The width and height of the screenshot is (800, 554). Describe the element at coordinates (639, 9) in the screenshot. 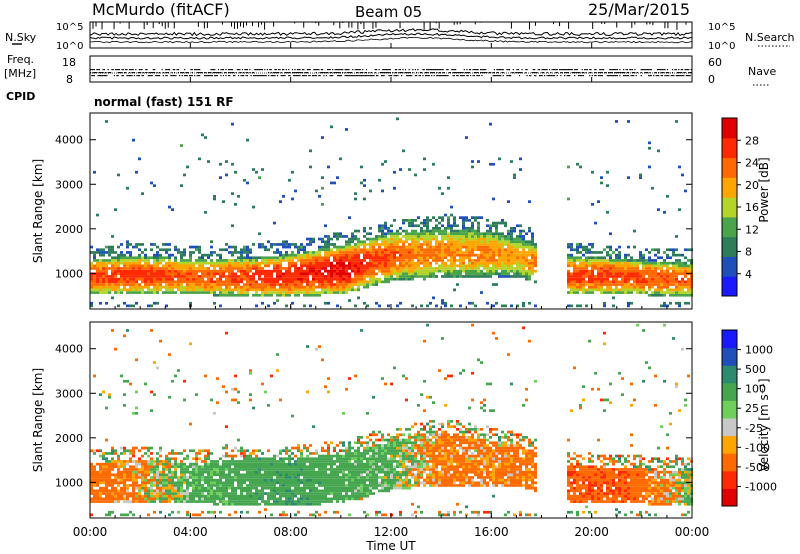

I see `date-title: 25/Mar/2015` at that location.